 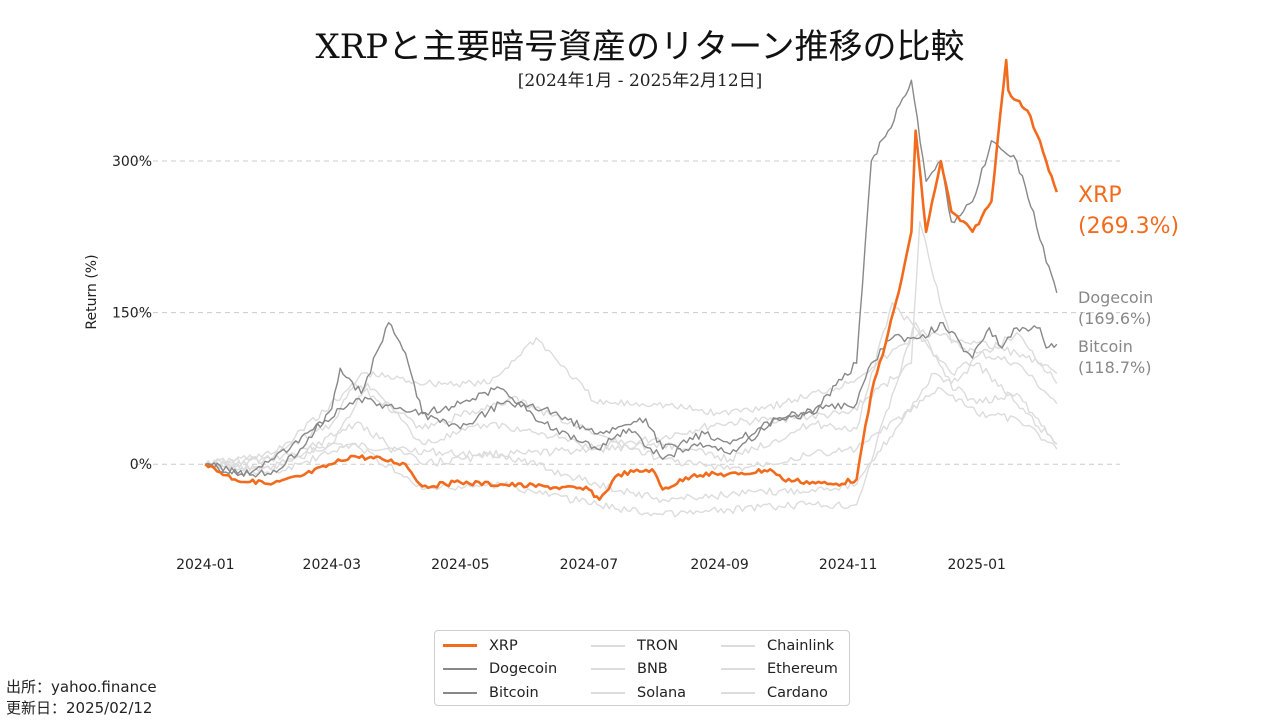 I want to click on legend-item-ethereum: Ethereum, so click(x=786, y=670).